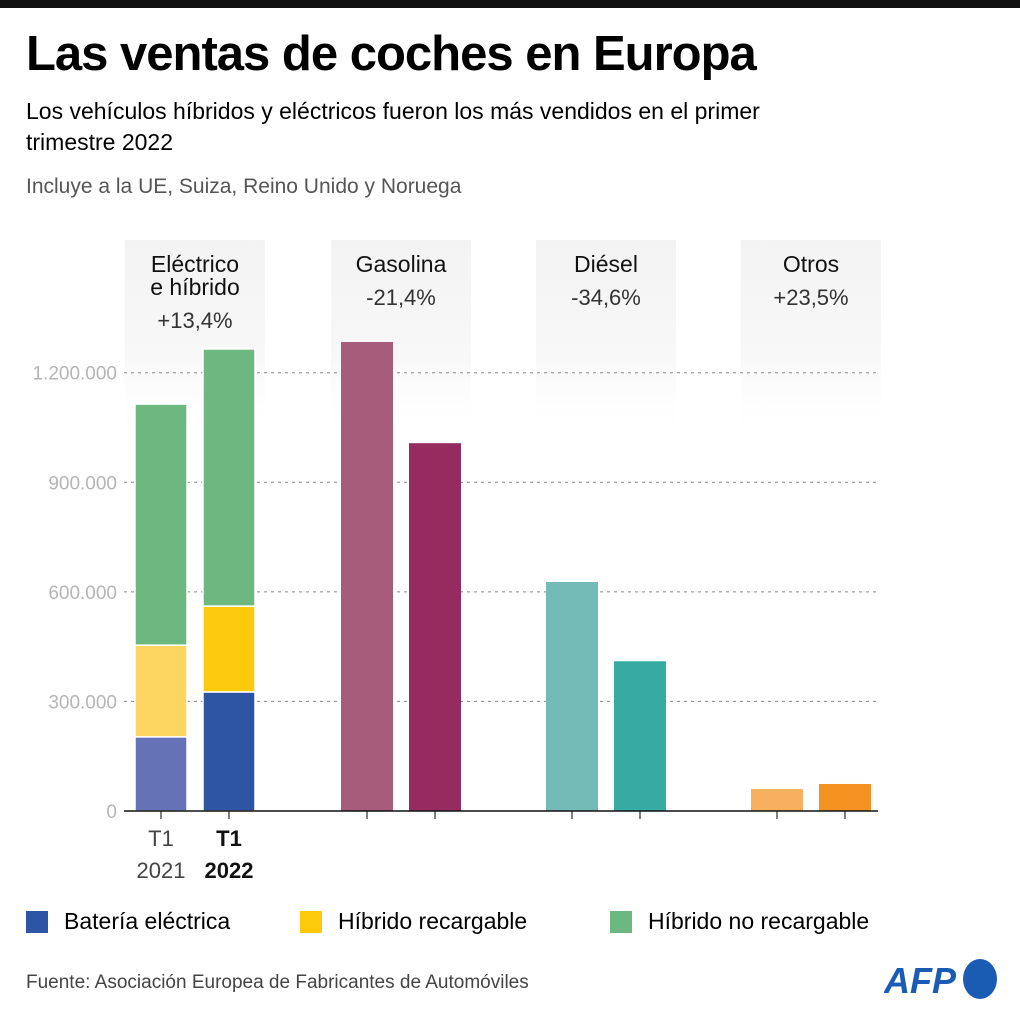 The height and width of the screenshot is (1016, 1020). Describe the element at coordinates (401, 264) in the screenshot. I see `group-title: Gasolina` at that location.